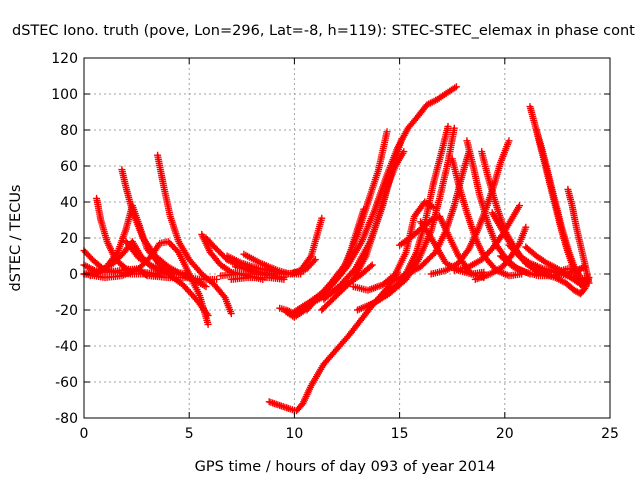 This screenshot has height=480, width=640. I want to click on y-tick-label: -40, so click(66, 347).